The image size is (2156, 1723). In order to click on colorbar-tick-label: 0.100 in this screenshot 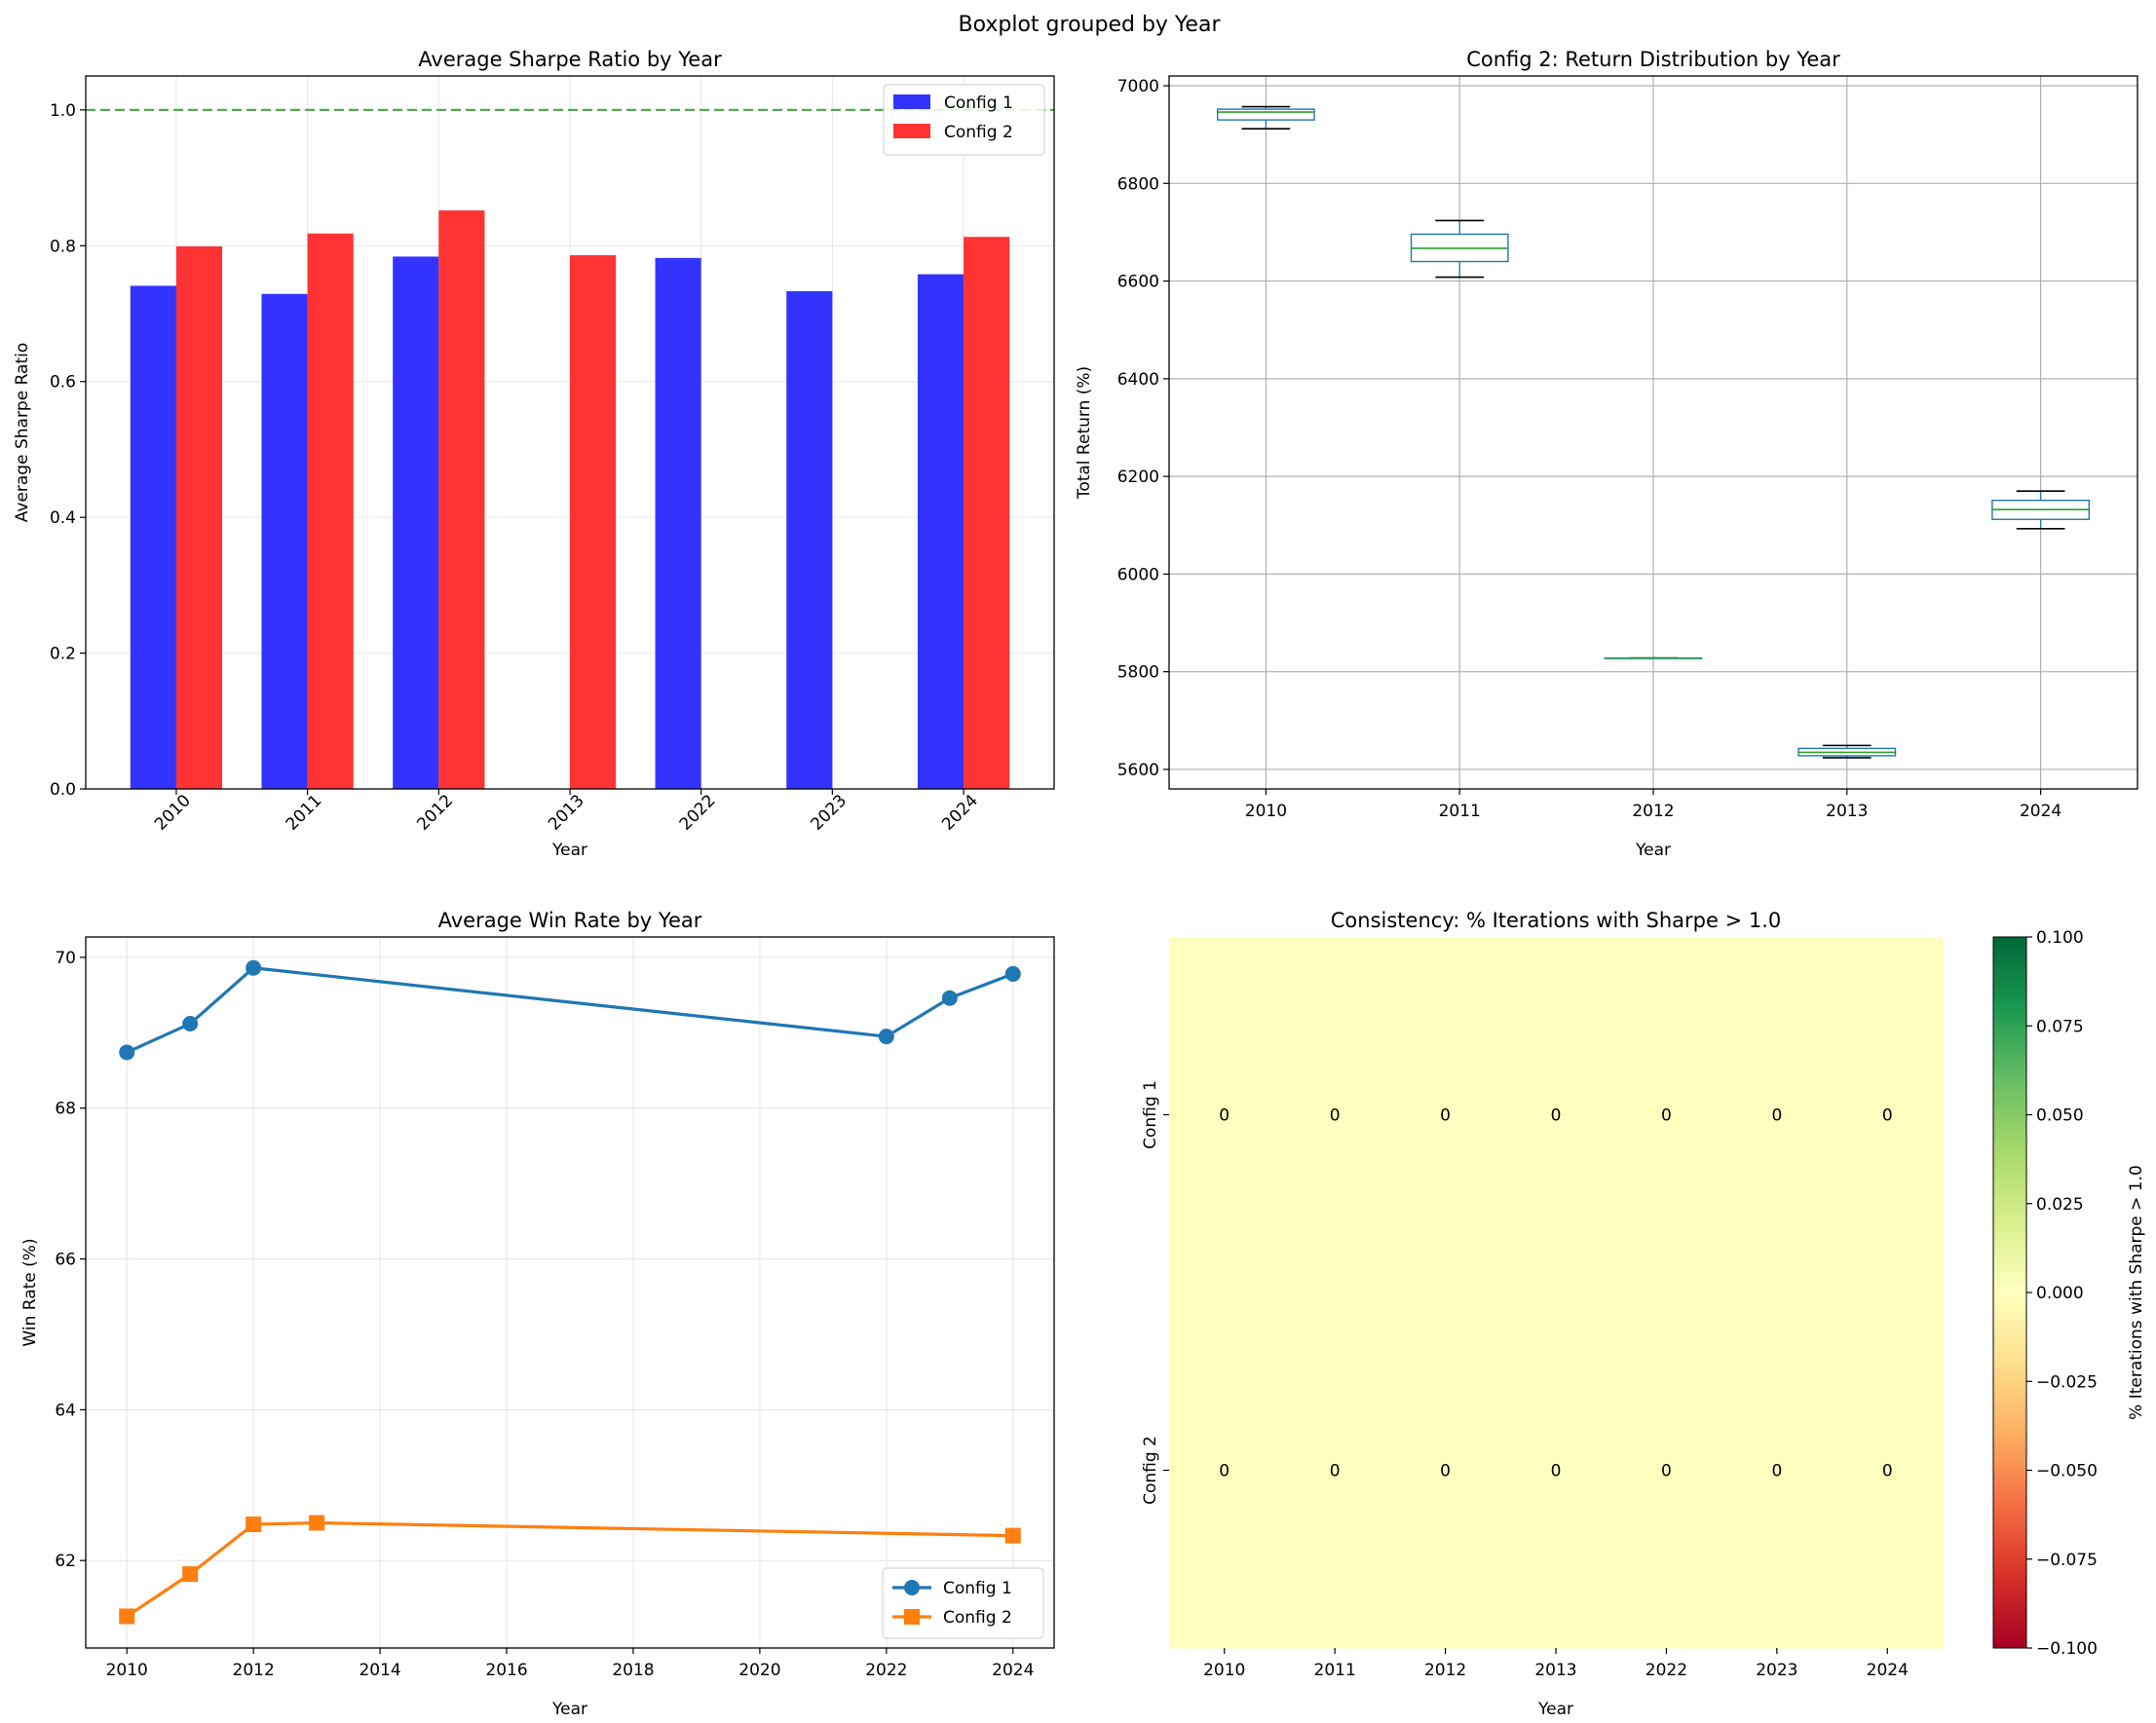, I will do `click(2060, 938)`.